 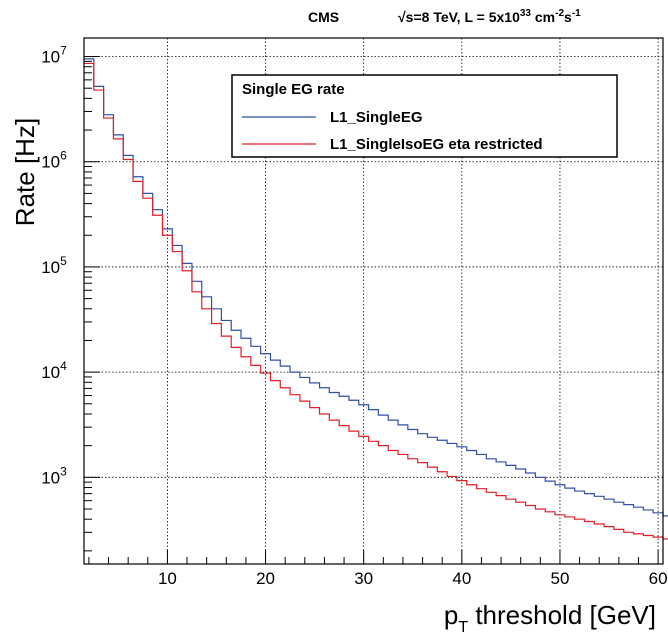 I want to click on y-tick-label: 10⁵, so click(x=54, y=265).